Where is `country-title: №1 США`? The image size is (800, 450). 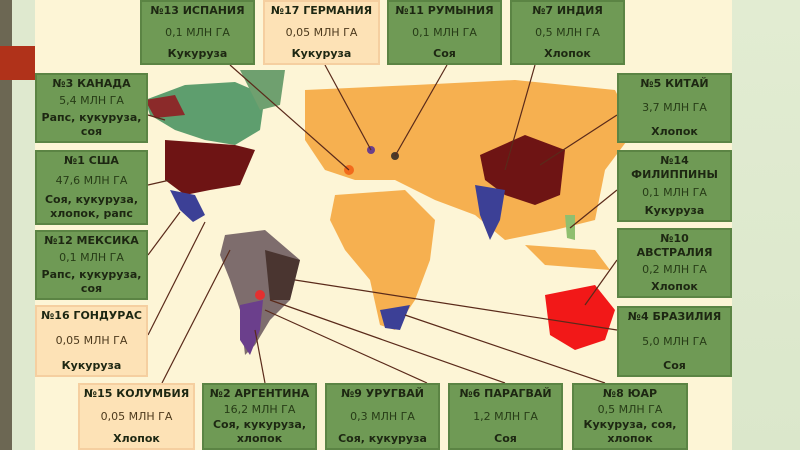
country-title: №1 США is located at coordinates (91, 160).